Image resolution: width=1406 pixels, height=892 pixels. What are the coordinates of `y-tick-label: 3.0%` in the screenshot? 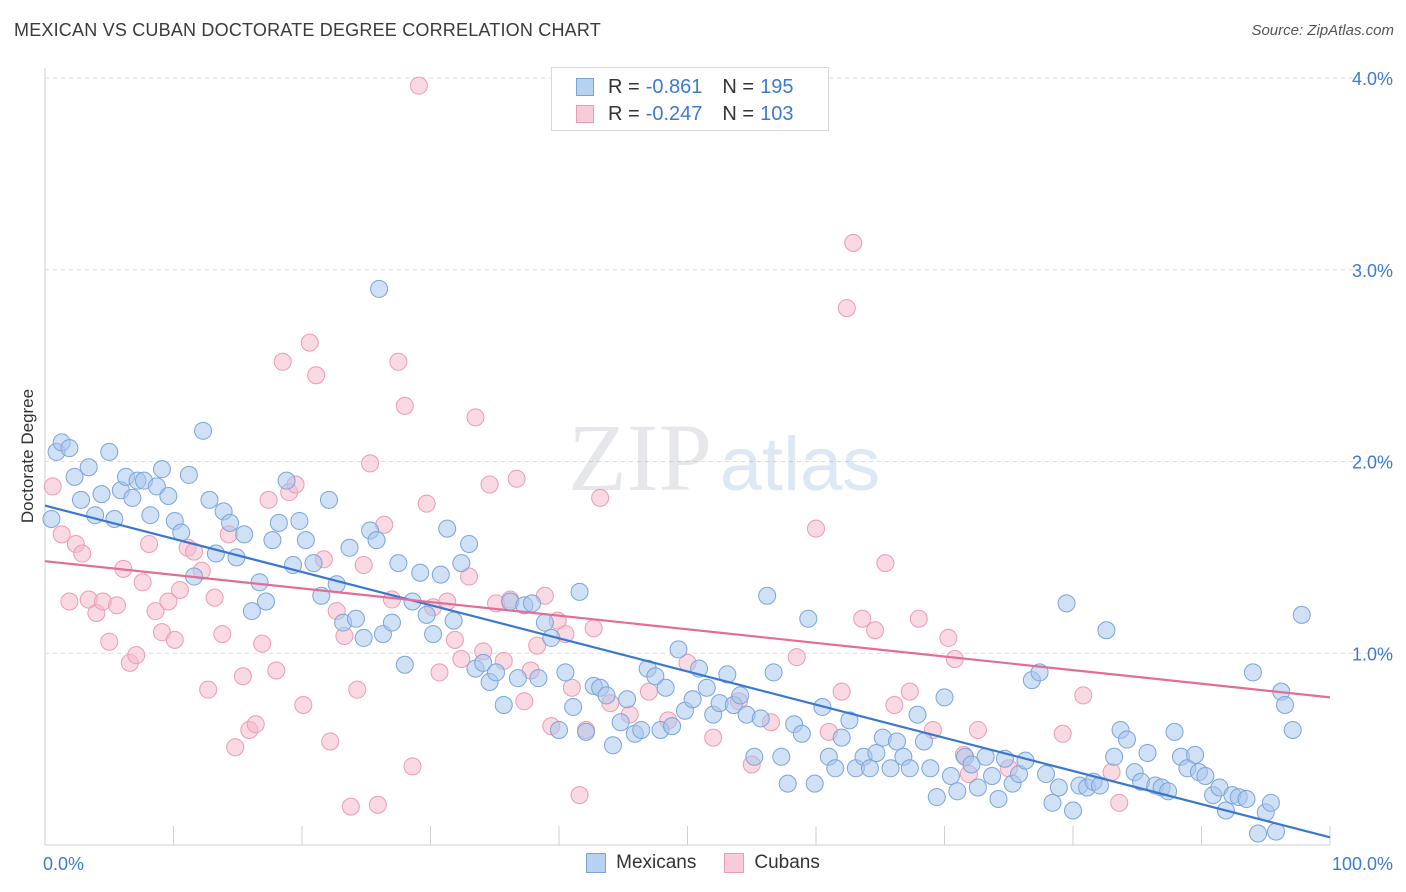 It's located at (1372, 271).